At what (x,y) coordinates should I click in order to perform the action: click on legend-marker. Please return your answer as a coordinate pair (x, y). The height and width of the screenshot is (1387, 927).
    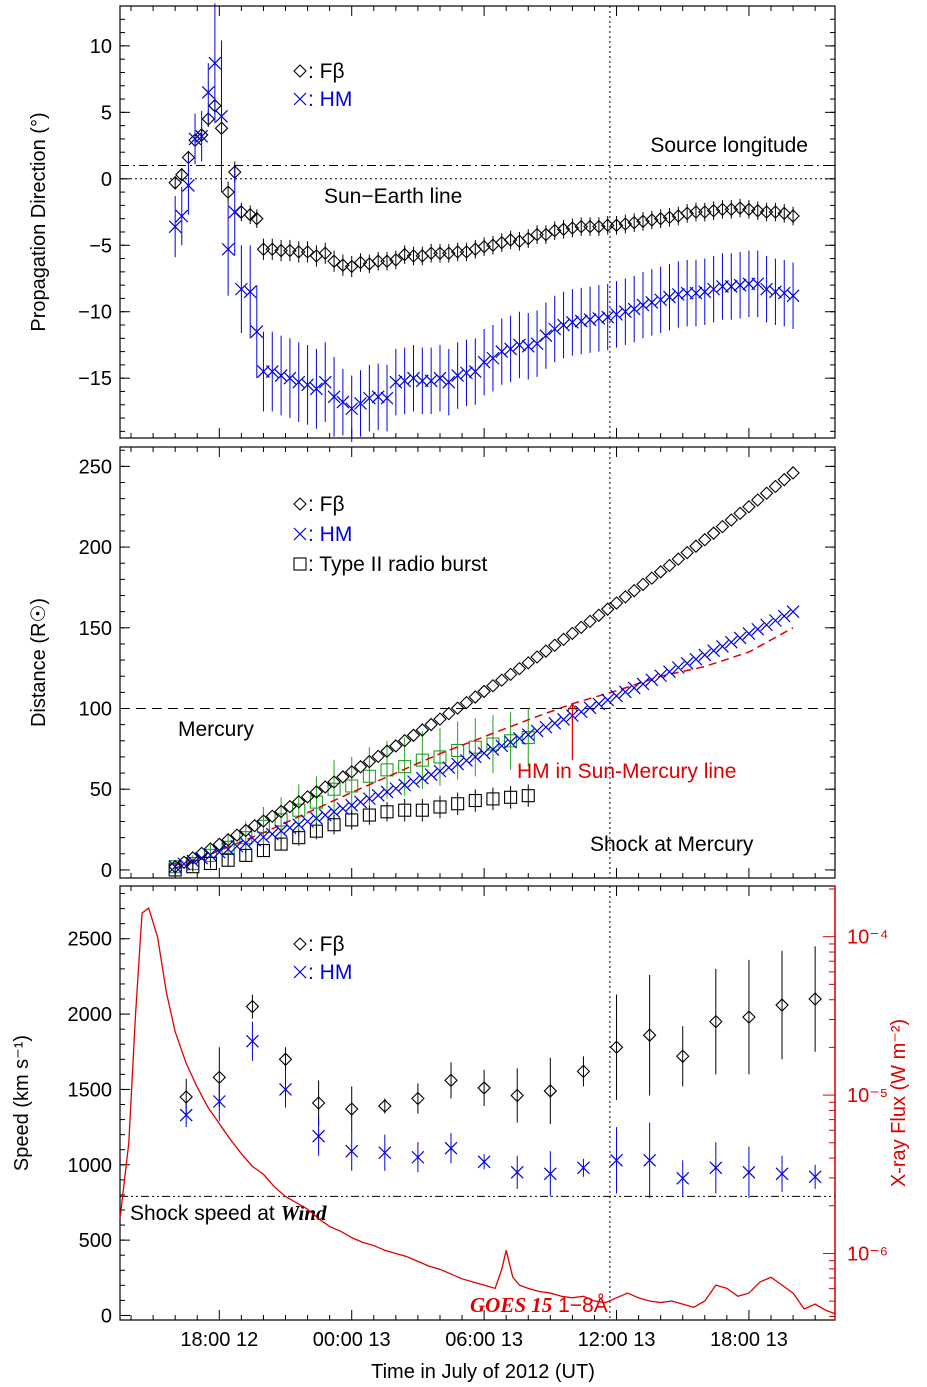
    Looking at the image, I should click on (300, 564).